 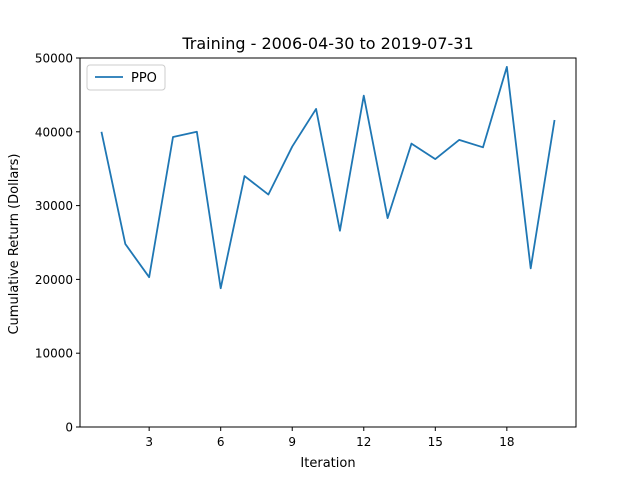 What do you see at coordinates (54, 354) in the screenshot?
I see `y-tick-label: 10000` at bounding box center [54, 354].